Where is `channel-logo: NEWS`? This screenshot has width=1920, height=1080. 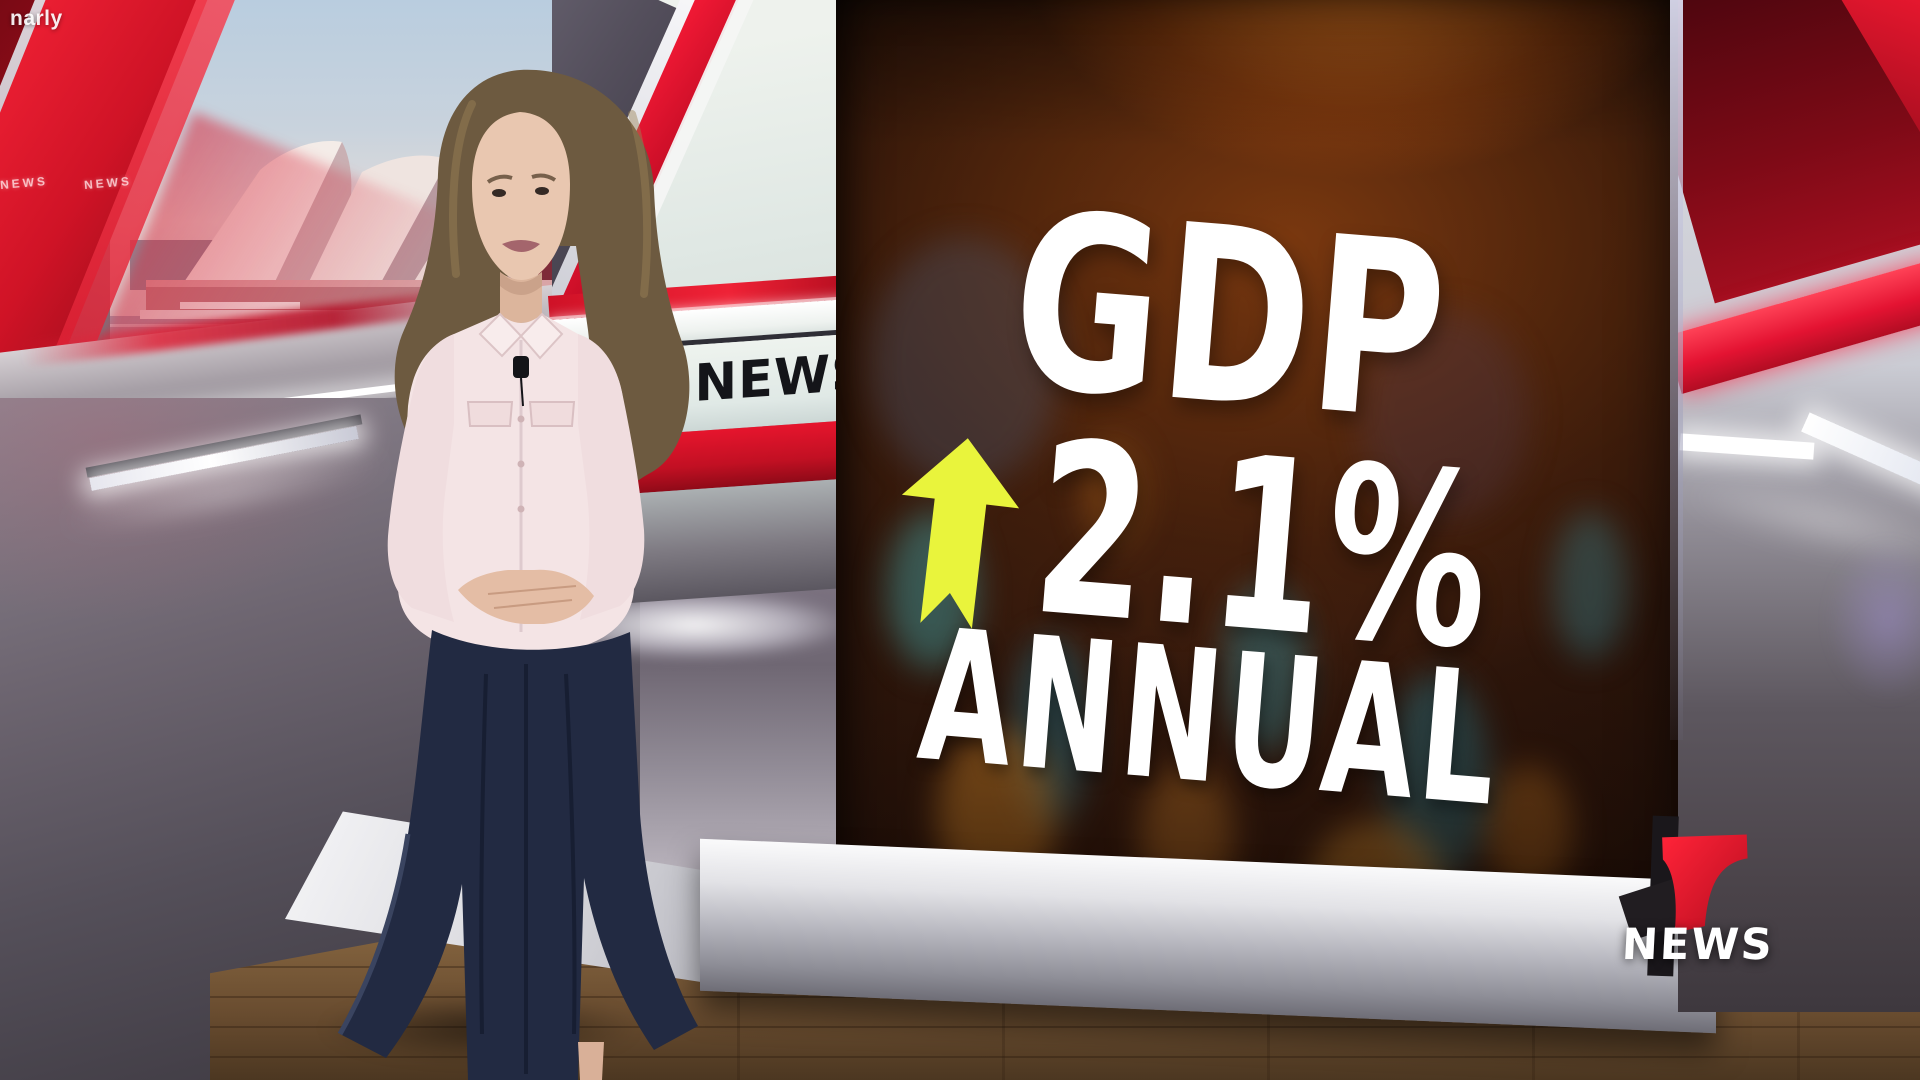
channel-logo: NEWS is located at coordinates (1713, 901).